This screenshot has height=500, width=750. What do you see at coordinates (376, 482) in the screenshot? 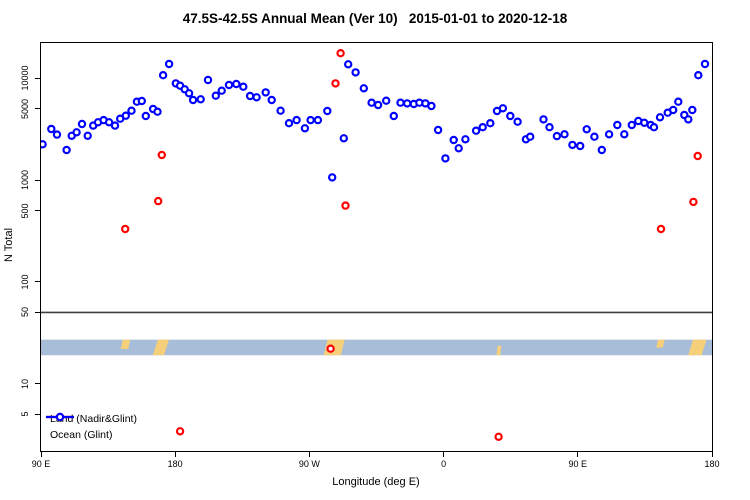
I see `x-axis-label: Longitude (deg E)` at bounding box center [376, 482].